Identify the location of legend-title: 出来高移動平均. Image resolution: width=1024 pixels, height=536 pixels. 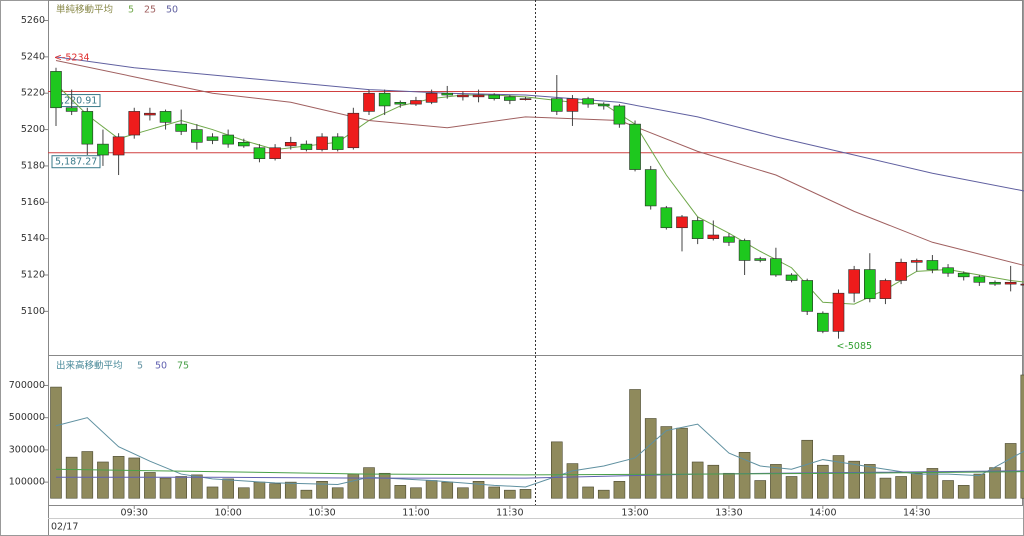
(89, 366).